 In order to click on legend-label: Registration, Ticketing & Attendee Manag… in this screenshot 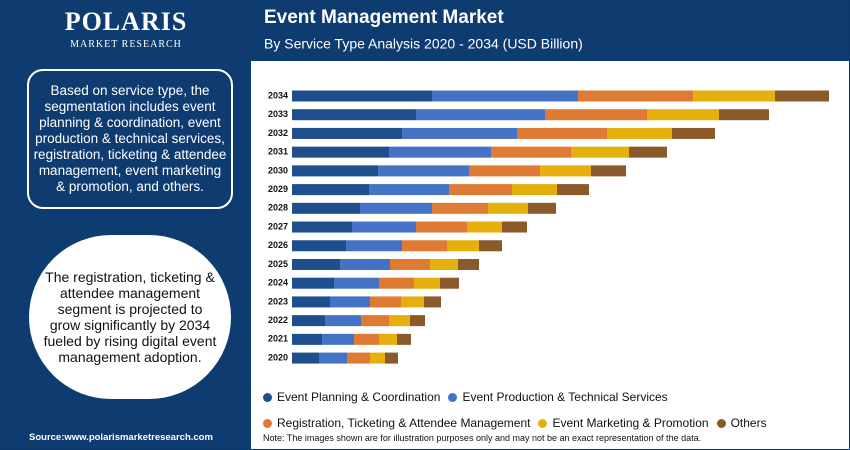, I will do `click(404, 423)`.